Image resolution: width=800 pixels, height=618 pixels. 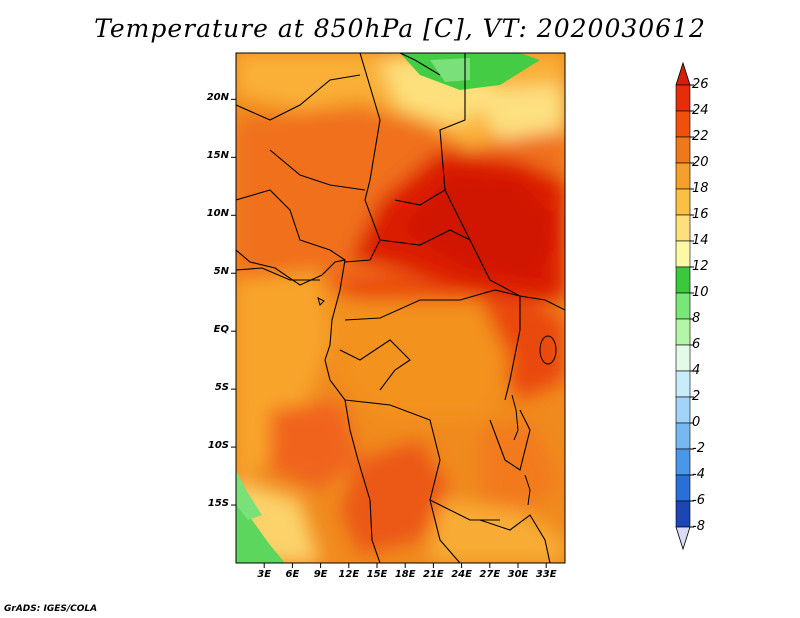 What do you see at coordinates (490, 574) in the screenshot?
I see `lon-label: 27E` at bounding box center [490, 574].